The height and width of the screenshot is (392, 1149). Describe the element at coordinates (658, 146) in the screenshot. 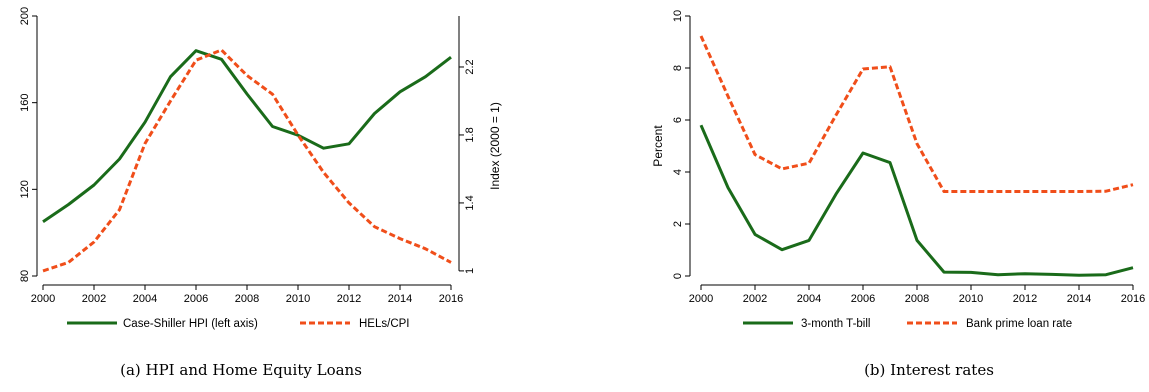

I see `y-axis-label: Percent` at that location.